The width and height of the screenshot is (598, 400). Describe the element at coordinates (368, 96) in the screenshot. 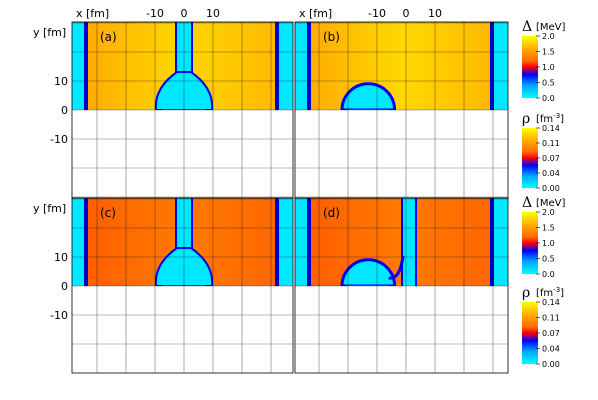

I see `vortex-dome` at that location.